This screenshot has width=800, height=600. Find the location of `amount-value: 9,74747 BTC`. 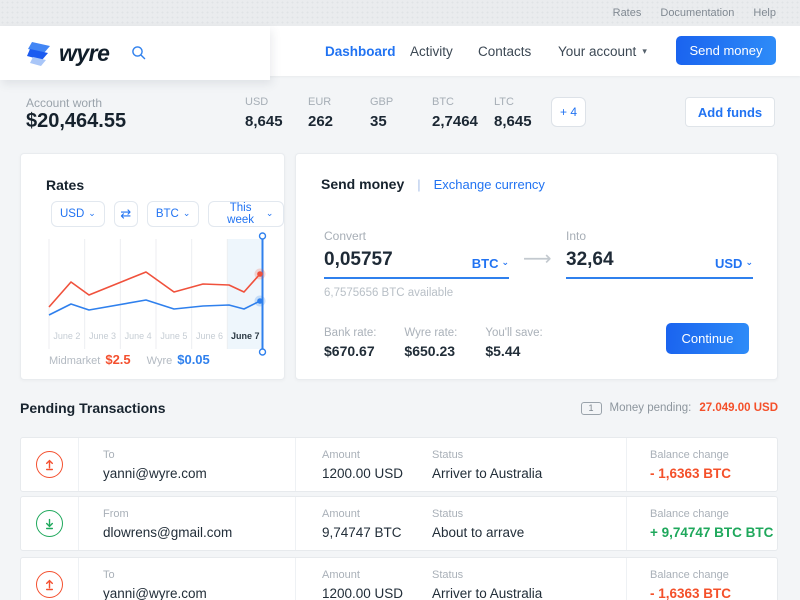

amount-value: 9,74747 BTC is located at coordinates (362, 532).